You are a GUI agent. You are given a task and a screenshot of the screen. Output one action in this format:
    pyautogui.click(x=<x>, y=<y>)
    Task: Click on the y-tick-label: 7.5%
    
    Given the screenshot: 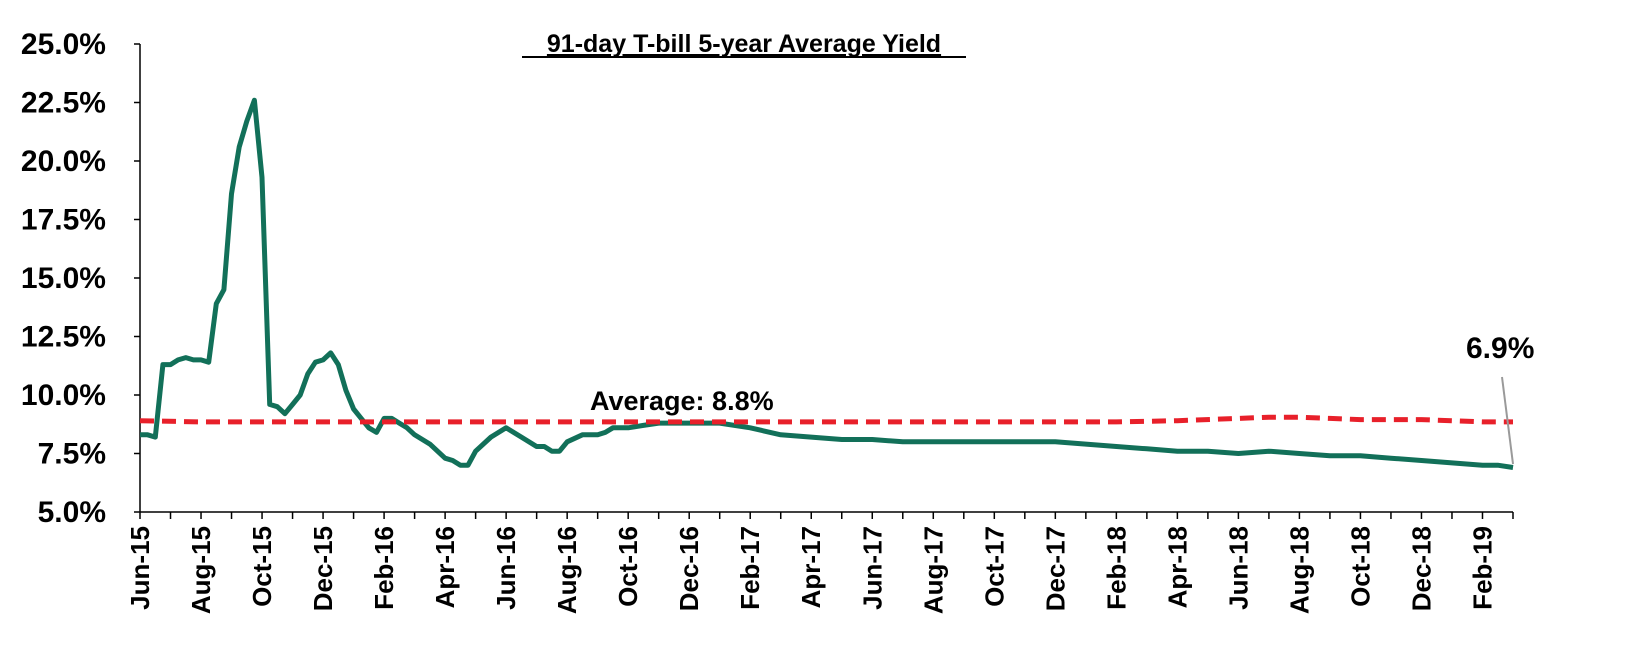 What is the action you would take?
    pyautogui.click(x=72, y=454)
    